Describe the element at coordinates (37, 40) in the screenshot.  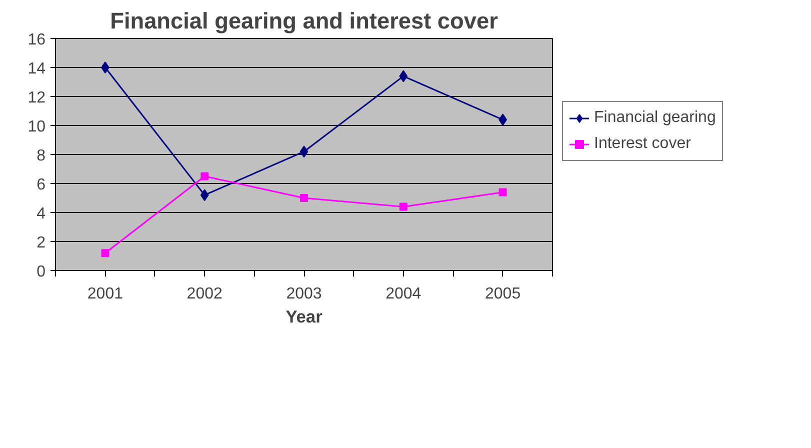
I see `y-tick-label: 16` at that location.